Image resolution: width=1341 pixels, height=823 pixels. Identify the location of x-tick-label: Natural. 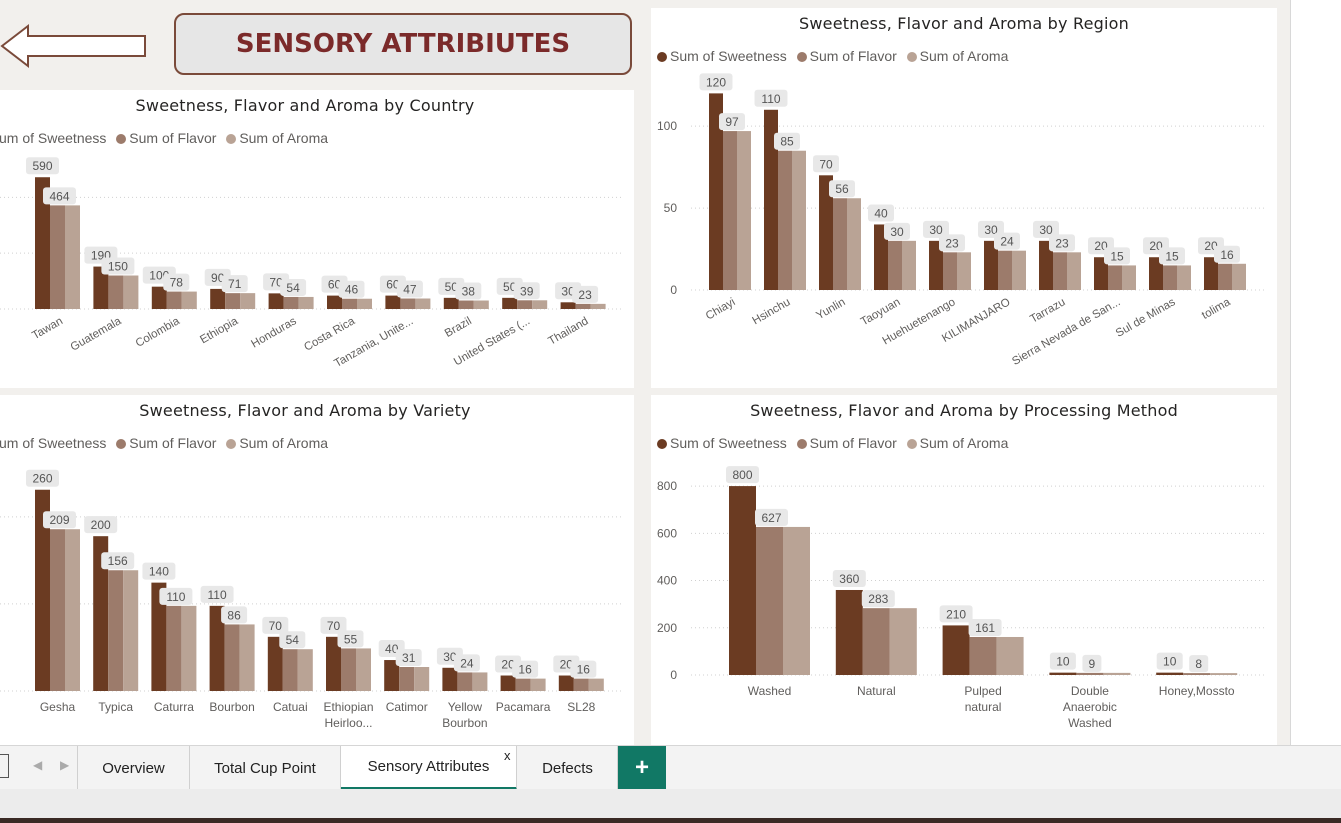
(876, 691).